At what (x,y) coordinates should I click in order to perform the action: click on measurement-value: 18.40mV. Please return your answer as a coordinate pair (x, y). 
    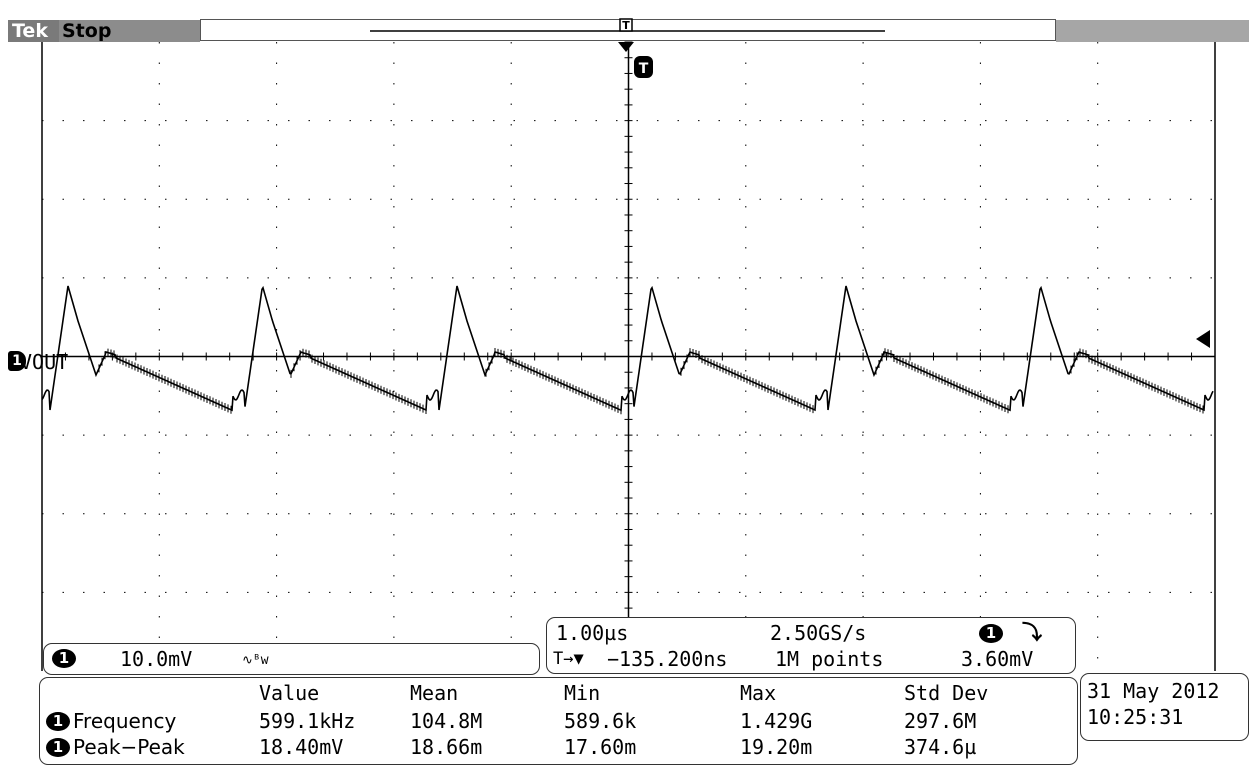
    Looking at the image, I should click on (301, 747).